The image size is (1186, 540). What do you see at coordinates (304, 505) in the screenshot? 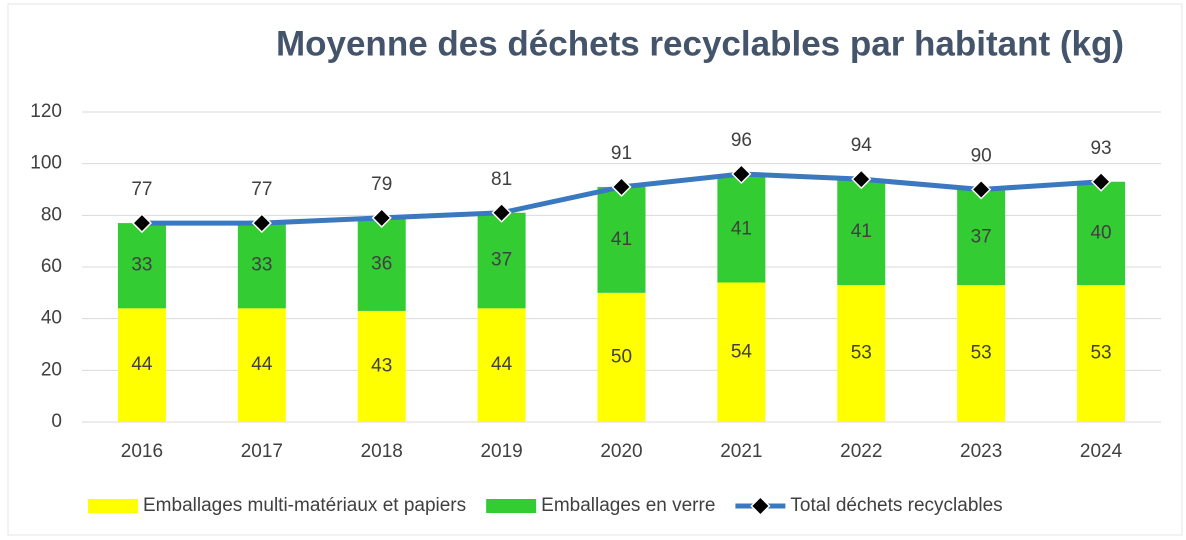
I see `legend-label: Emballages multi-matériaux et papiers` at bounding box center [304, 505].